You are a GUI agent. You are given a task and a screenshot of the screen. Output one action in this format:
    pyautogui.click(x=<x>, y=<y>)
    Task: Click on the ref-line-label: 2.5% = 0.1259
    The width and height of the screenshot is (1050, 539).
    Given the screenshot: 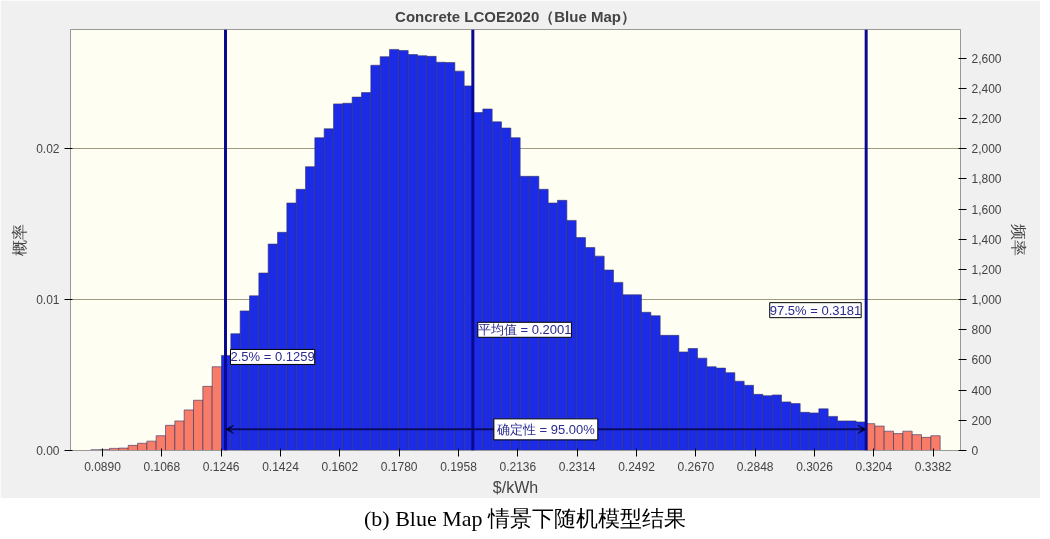 What is the action you would take?
    pyautogui.click(x=272, y=357)
    